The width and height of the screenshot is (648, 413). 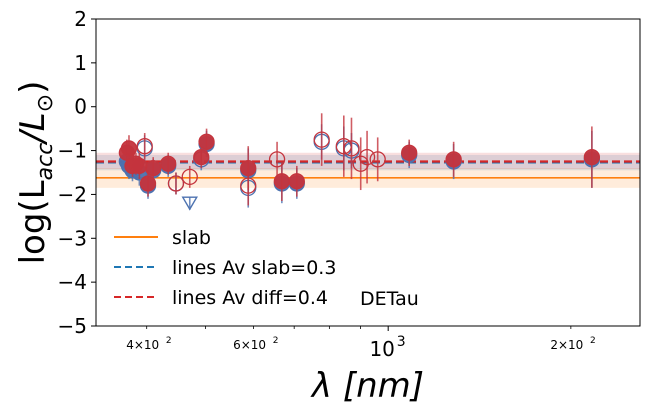 I want to click on annotation-detau: DETau, so click(x=389, y=299).